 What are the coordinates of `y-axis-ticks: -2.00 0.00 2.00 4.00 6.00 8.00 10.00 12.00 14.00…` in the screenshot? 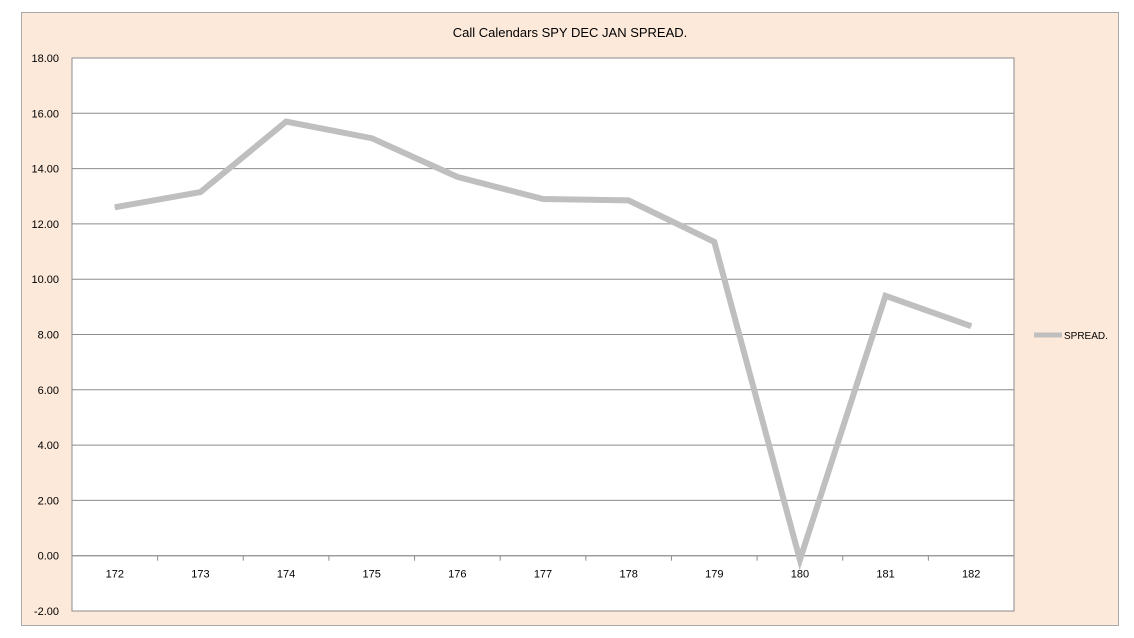 It's located at (45, 335).